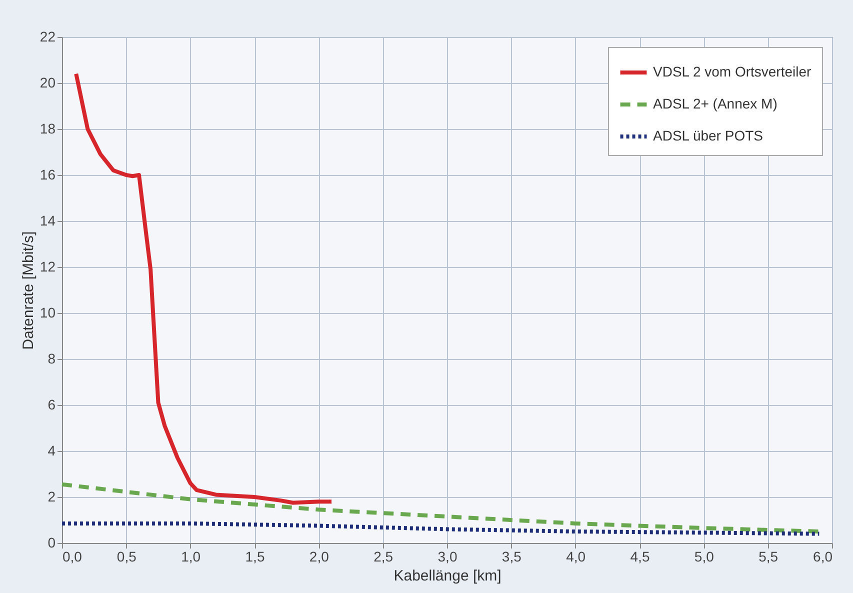 The width and height of the screenshot is (853, 593). Describe the element at coordinates (48, 174) in the screenshot. I see `y-tick-label: 16` at that location.